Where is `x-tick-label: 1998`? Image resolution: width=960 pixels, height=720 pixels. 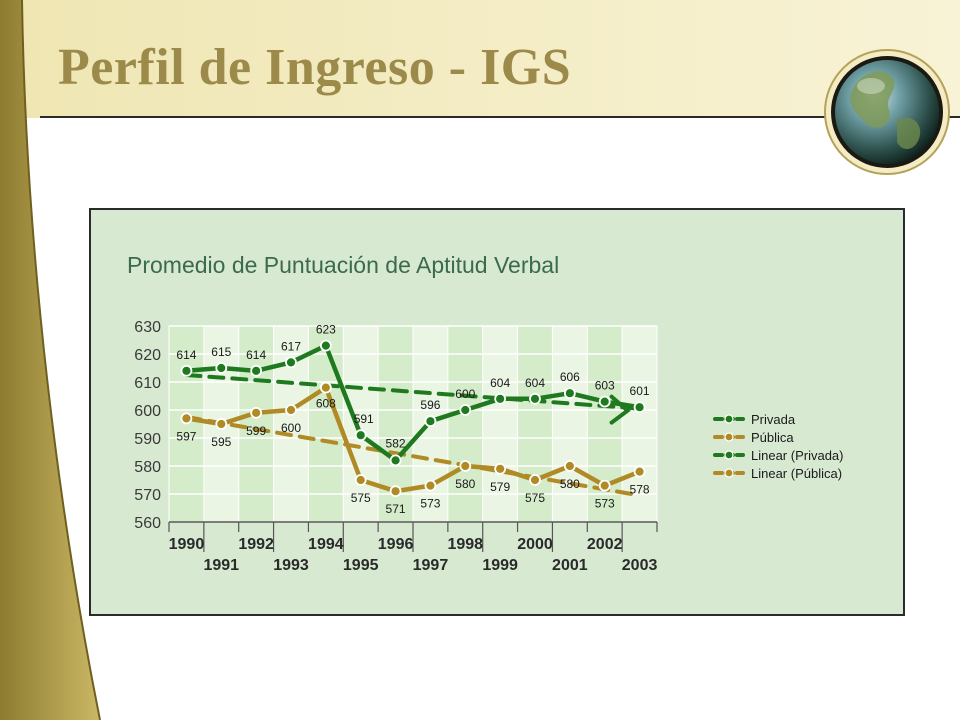
x-tick-label: 1998 is located at coordinates (465, 544).